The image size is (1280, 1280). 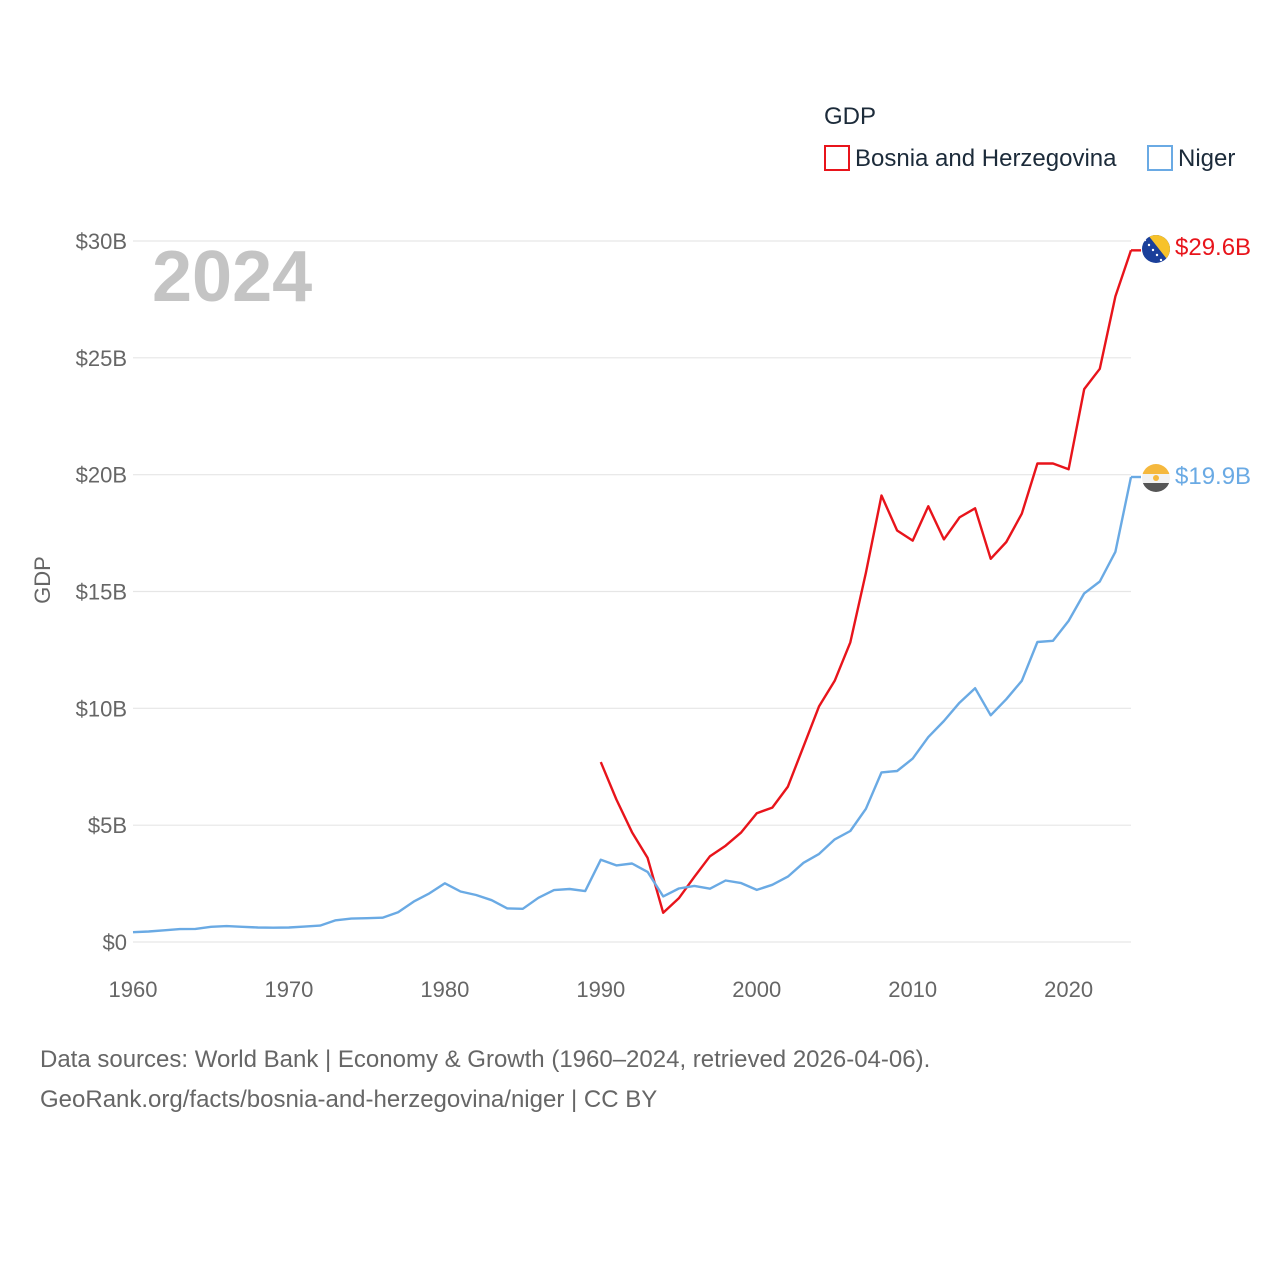 I want to click on niger-flag-icon, so click(x=1156, y=478).